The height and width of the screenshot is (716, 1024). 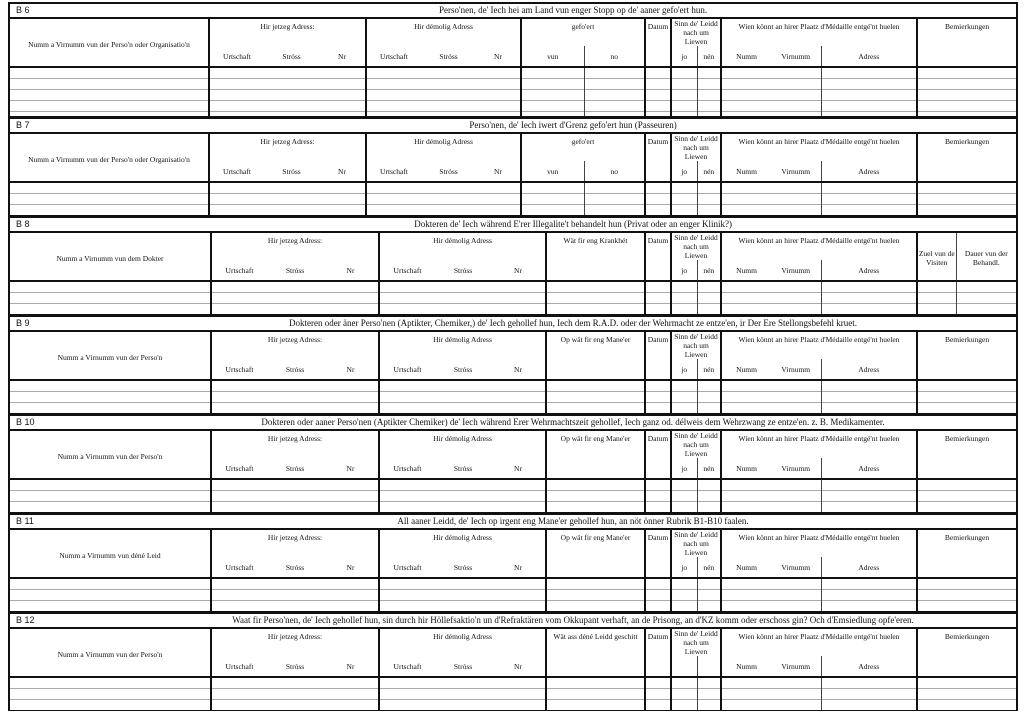 I want to click on medal-firstname-label: Virnumm, so click(x=796, y=270).